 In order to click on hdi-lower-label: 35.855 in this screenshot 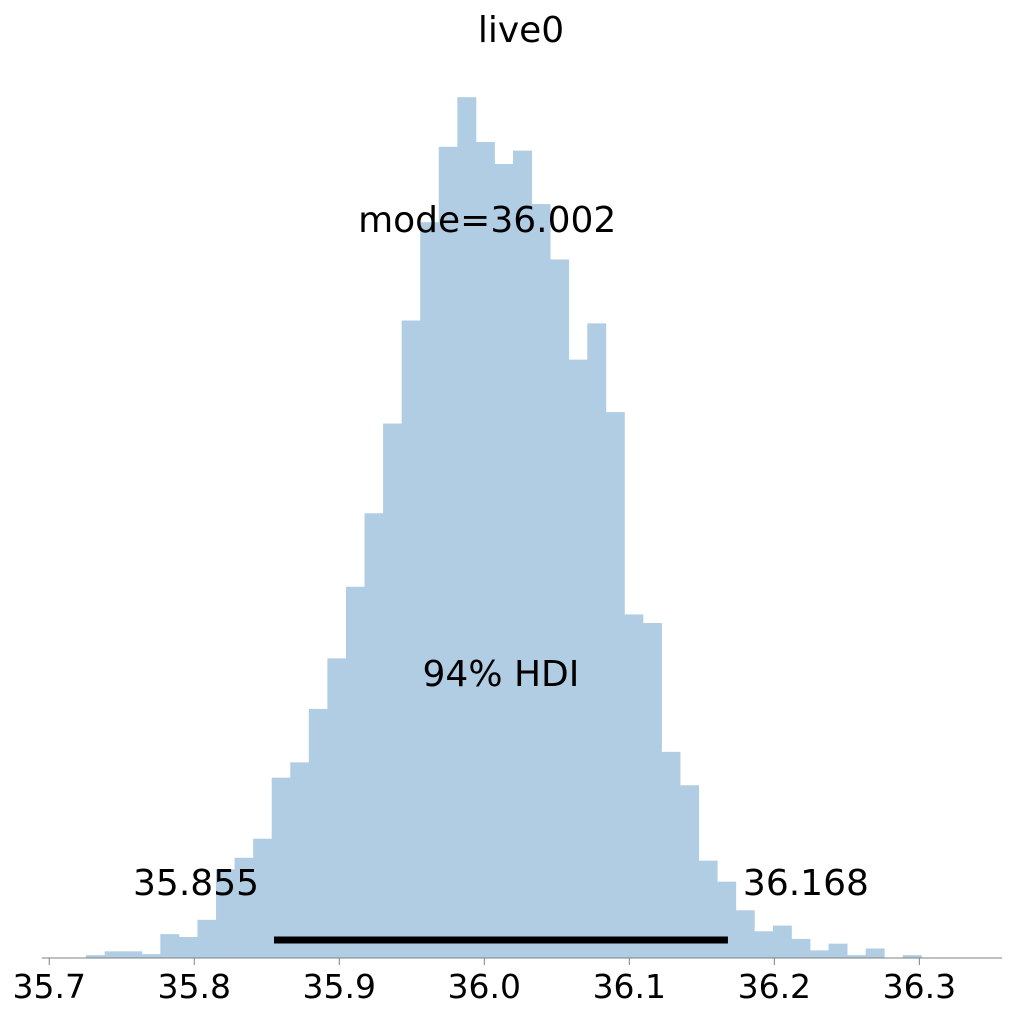, I will do `click(196, 883)`.